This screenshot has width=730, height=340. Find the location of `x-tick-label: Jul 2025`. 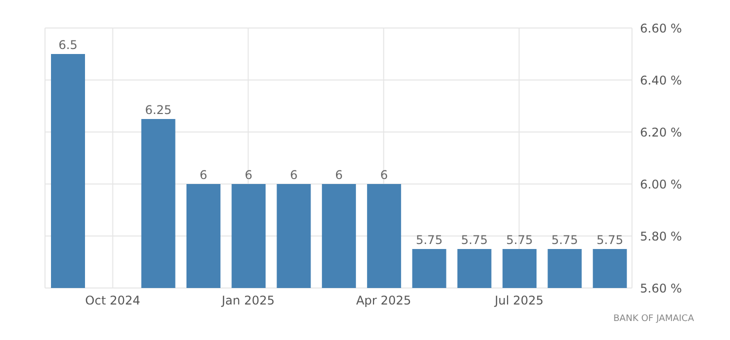

x-tick-label: Jul 2025 is located at coordinates (519, 301).